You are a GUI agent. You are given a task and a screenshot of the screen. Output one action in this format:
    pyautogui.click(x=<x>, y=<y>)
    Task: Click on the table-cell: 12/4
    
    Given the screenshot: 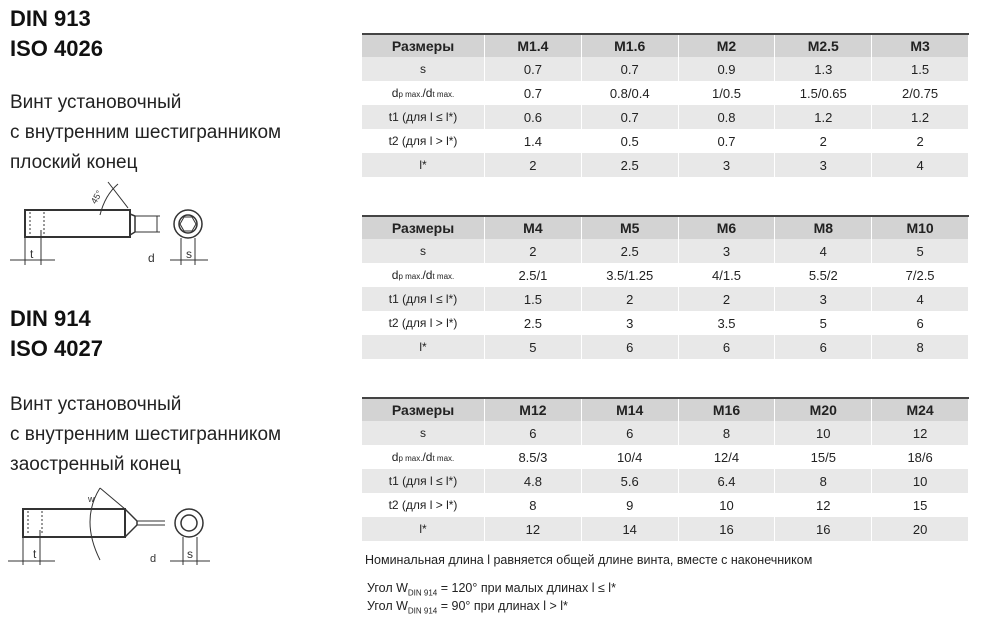 What is the action you would take?
    pyautogui.click(x=727, y=457)
    